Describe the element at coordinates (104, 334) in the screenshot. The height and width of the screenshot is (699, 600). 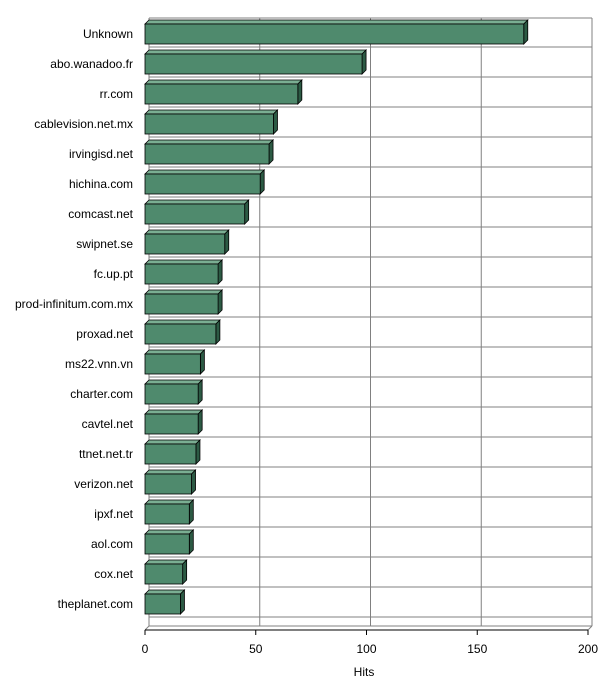
I see `category-label: proxad.net` at that location.